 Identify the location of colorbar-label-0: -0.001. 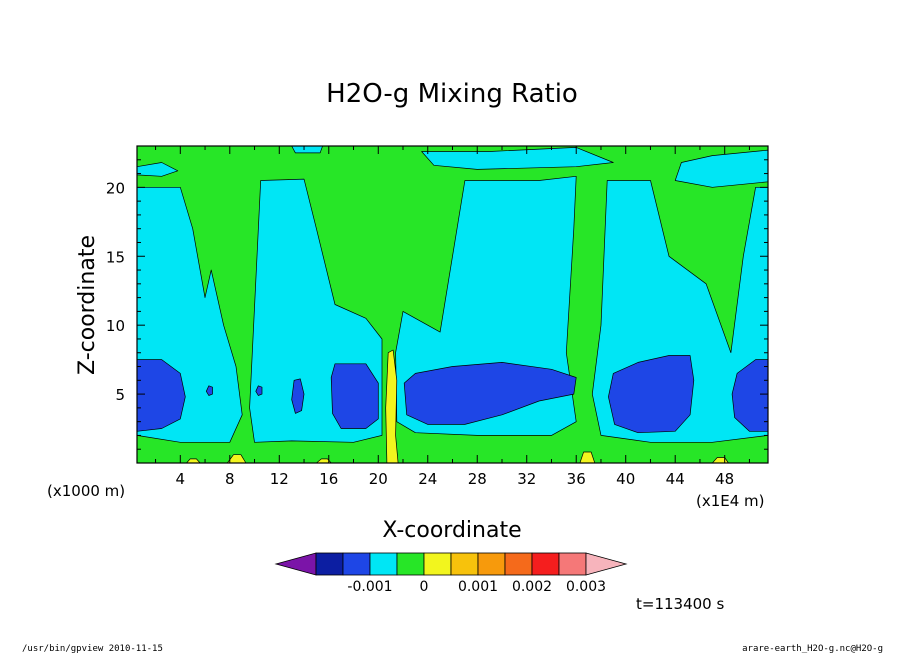
(369, 587).